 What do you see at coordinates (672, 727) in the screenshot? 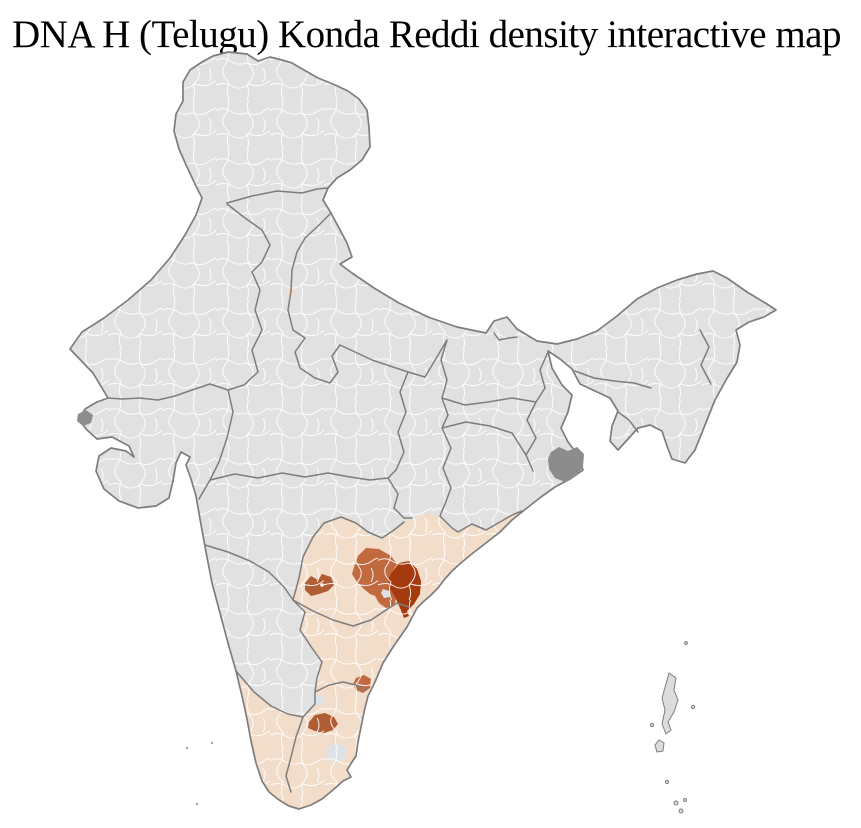
I see `andaman-nicobar-islands` at bounding box center [672, 727].